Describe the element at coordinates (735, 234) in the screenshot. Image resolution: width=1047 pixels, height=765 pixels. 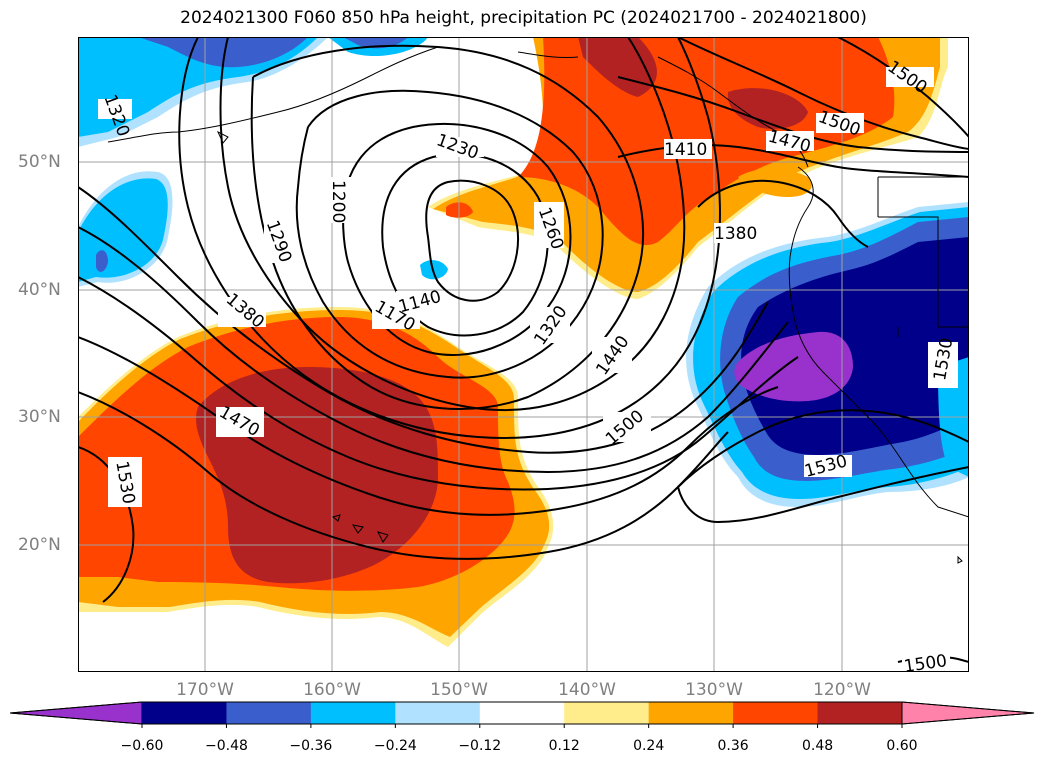
I see `contour-label-1380-ne: 1380` at that location.